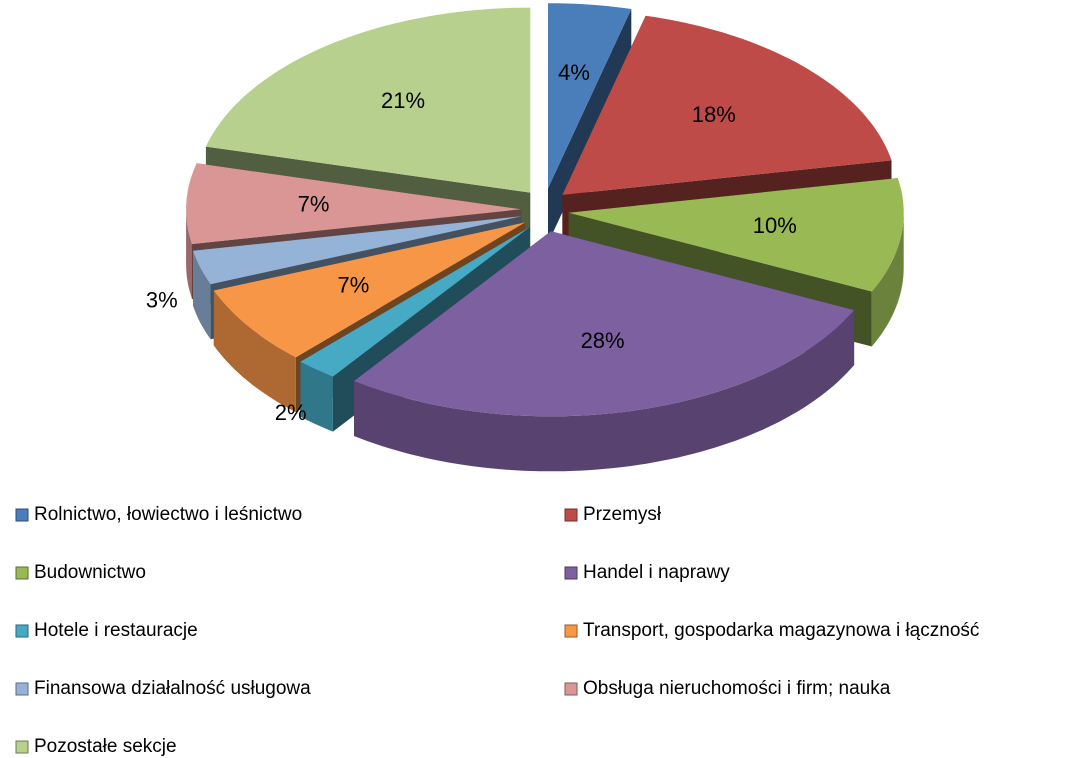 This screenshot has height=758, width=1089. Describe the element at coordinates (775, 225) in the screenshot. I see `data-label: 10%` at that location.